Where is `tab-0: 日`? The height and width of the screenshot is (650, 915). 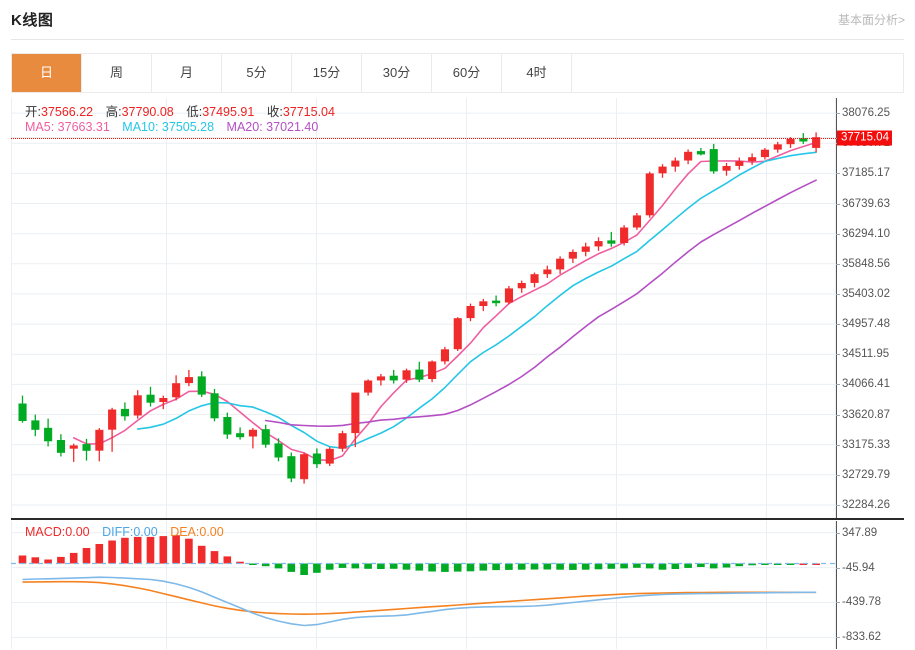 tab-0: 日 is located at coordinates (47, 73).